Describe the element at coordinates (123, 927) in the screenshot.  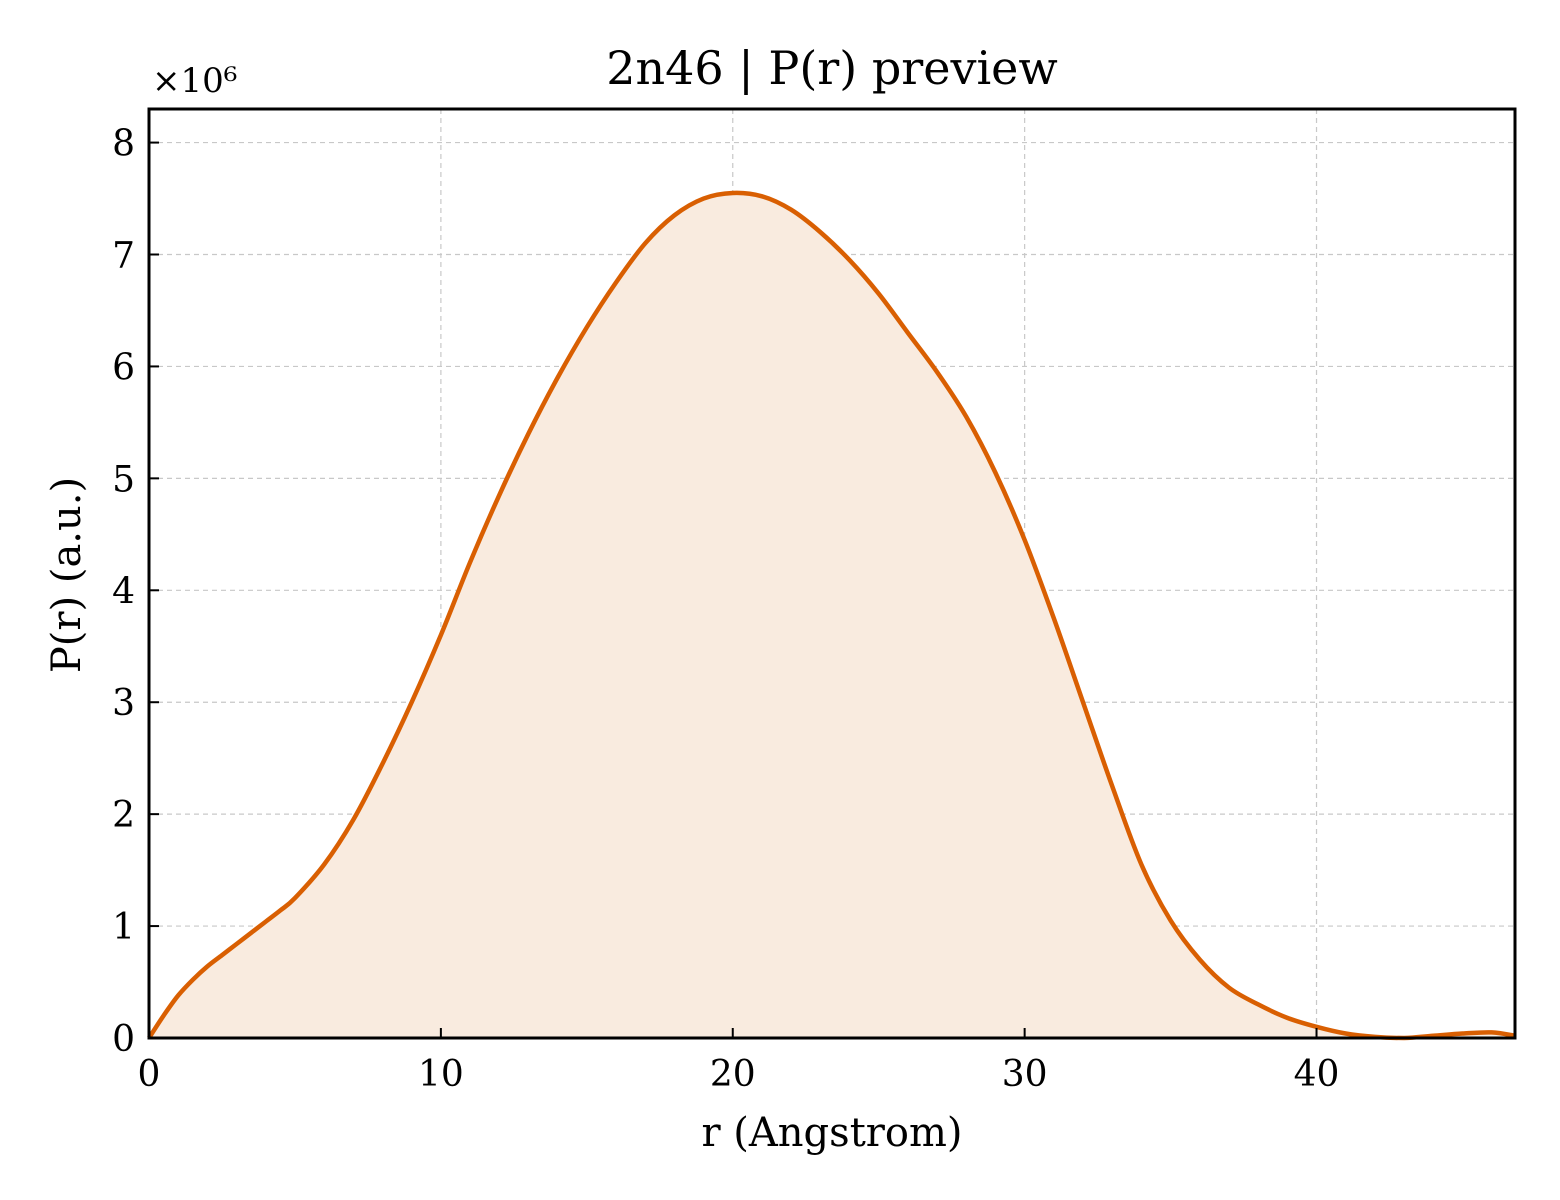
I see `y-tick-label: 1` at that location.